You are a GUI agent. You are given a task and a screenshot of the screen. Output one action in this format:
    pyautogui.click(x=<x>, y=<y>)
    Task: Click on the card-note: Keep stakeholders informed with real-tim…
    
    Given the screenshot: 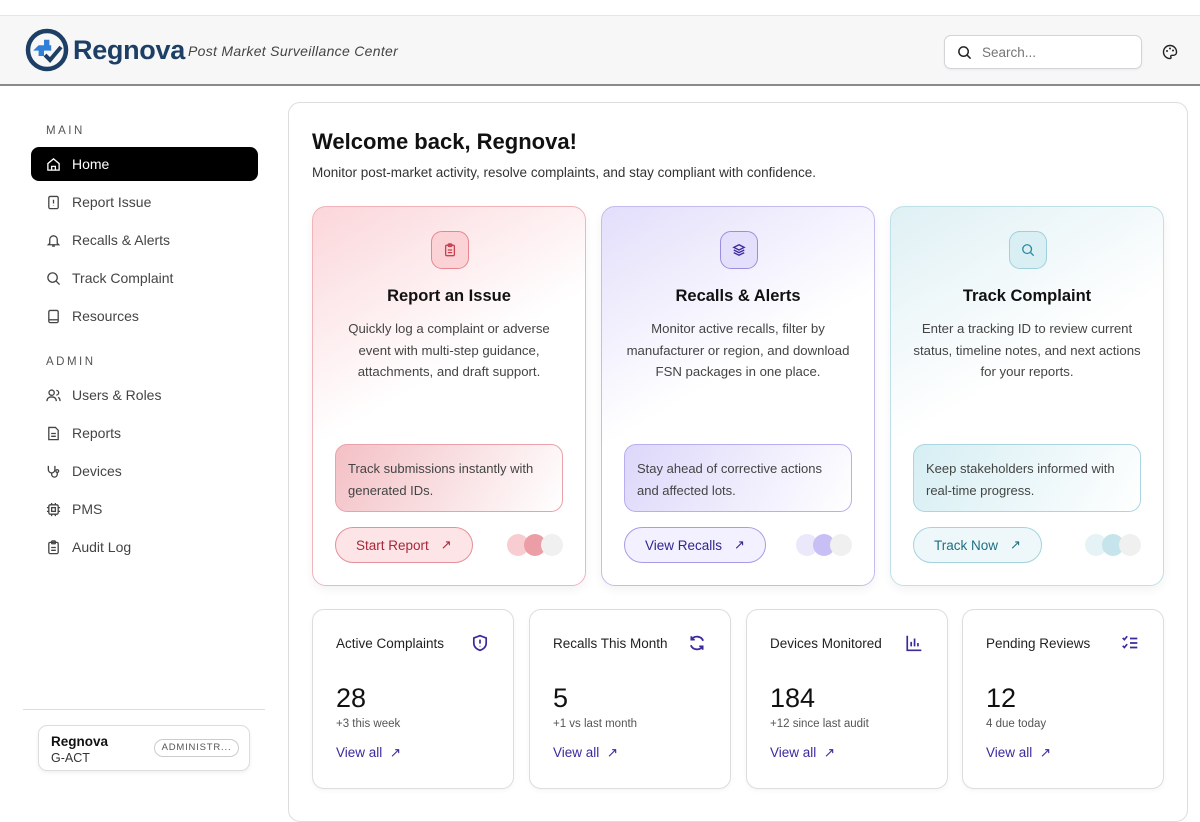 What is the action you would take?
    pyautogui.click(x=1027, y=478)
    